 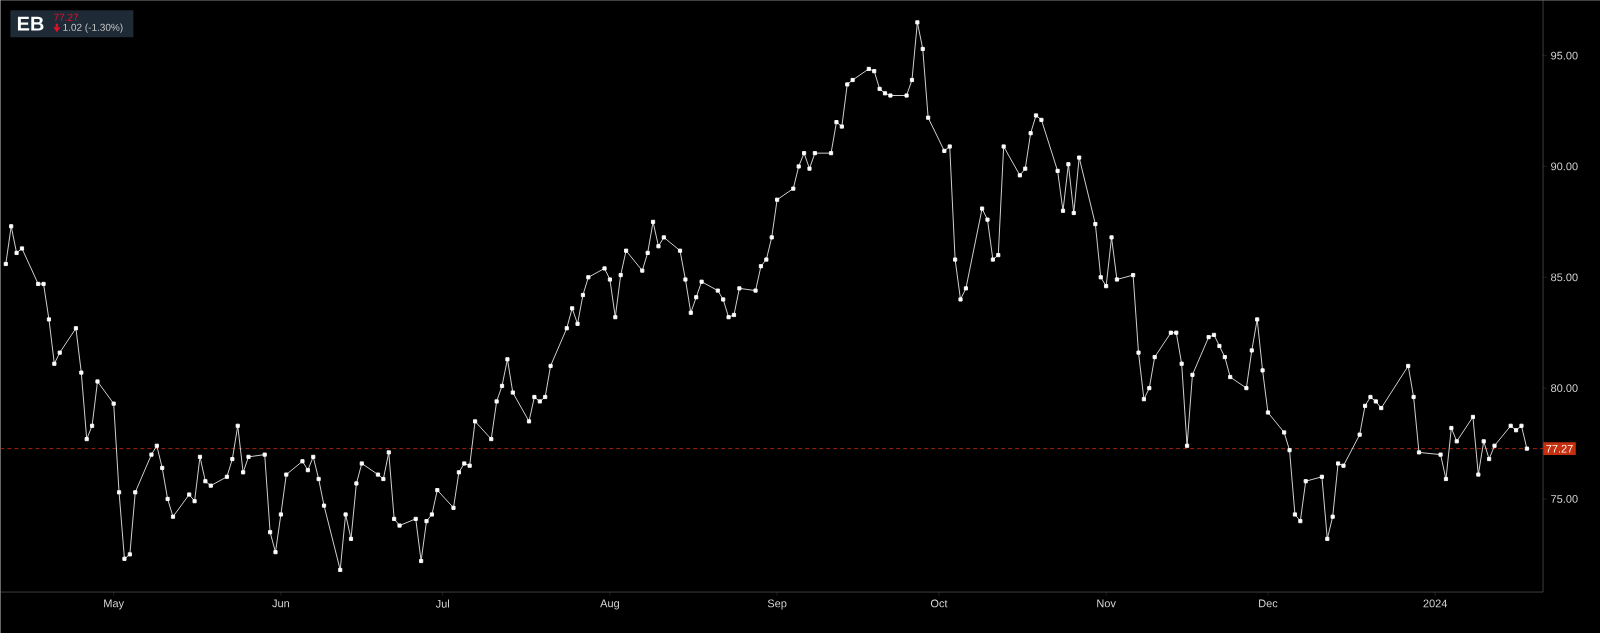 I want to click on x-tick-label: Sep, so click(x=777, y=604).